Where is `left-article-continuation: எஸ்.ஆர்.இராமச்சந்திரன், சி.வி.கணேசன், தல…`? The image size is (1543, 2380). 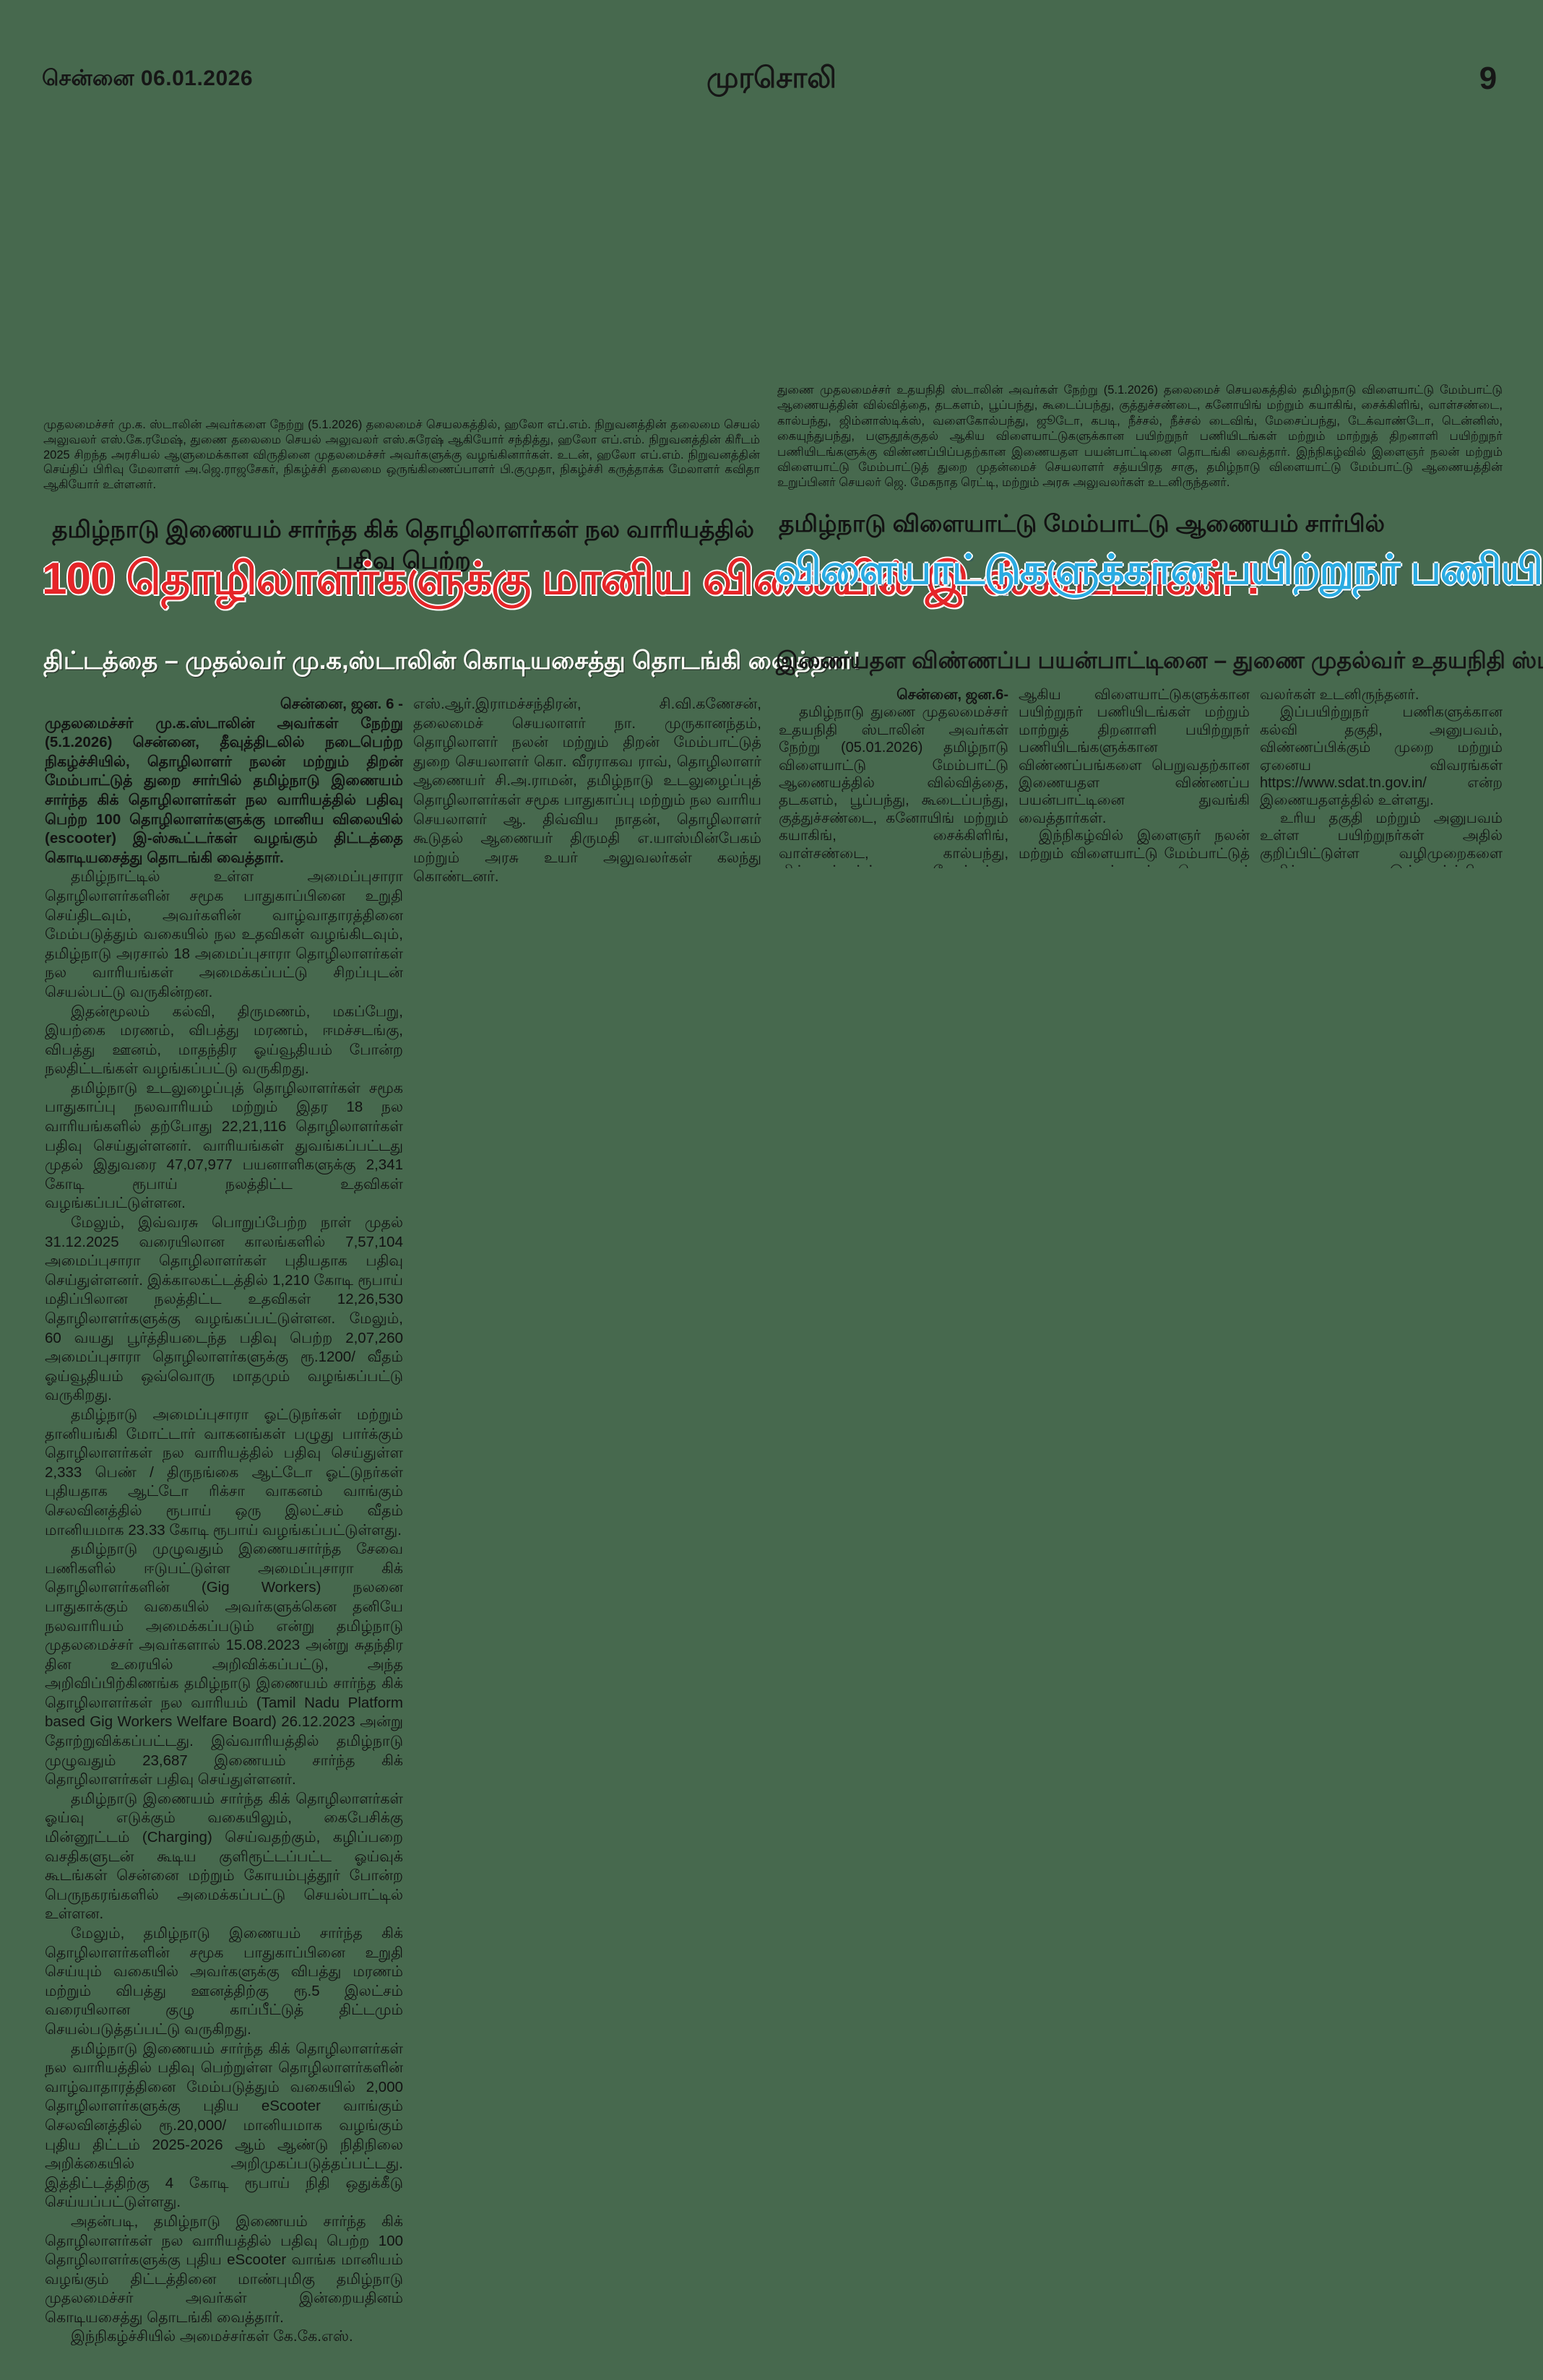 left-article-continuation: எஸ்.ஆர்.இராமச்சந்திரன், சி.வி.கணேசன், தல… is located at coordinates (587, 791).